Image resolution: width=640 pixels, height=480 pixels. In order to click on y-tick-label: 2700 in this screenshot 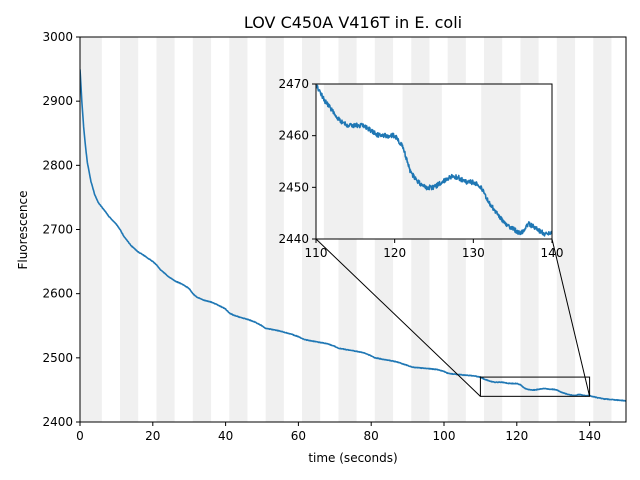, I will do `click(57, 230)`.